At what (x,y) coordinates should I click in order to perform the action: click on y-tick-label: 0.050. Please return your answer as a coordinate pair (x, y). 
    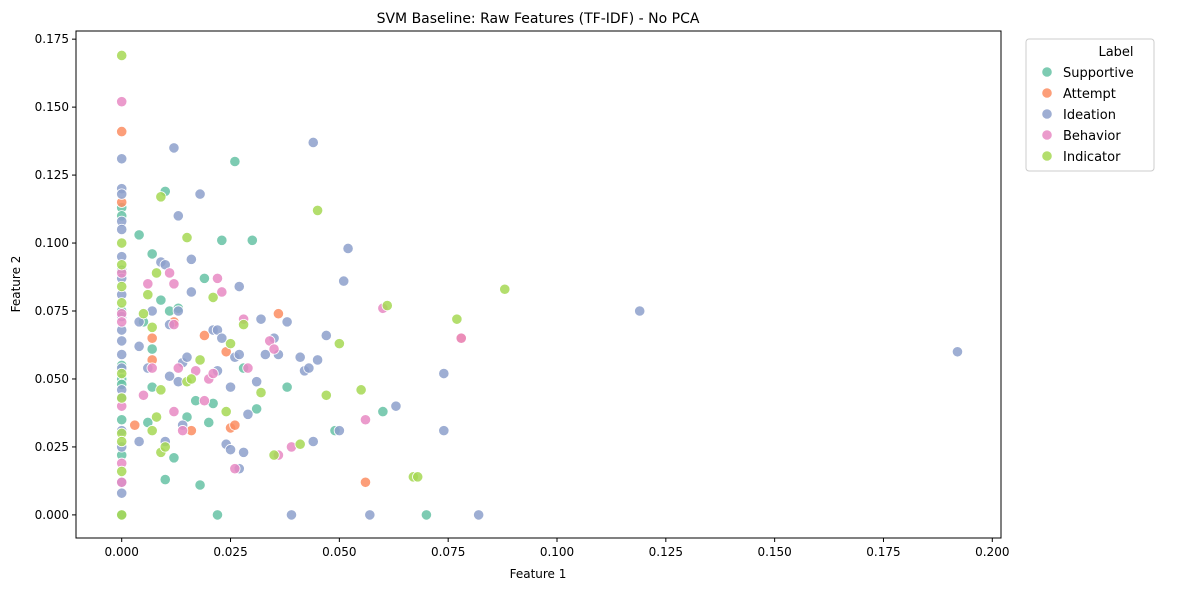
    Looking at the image, I should click on (52, 379).